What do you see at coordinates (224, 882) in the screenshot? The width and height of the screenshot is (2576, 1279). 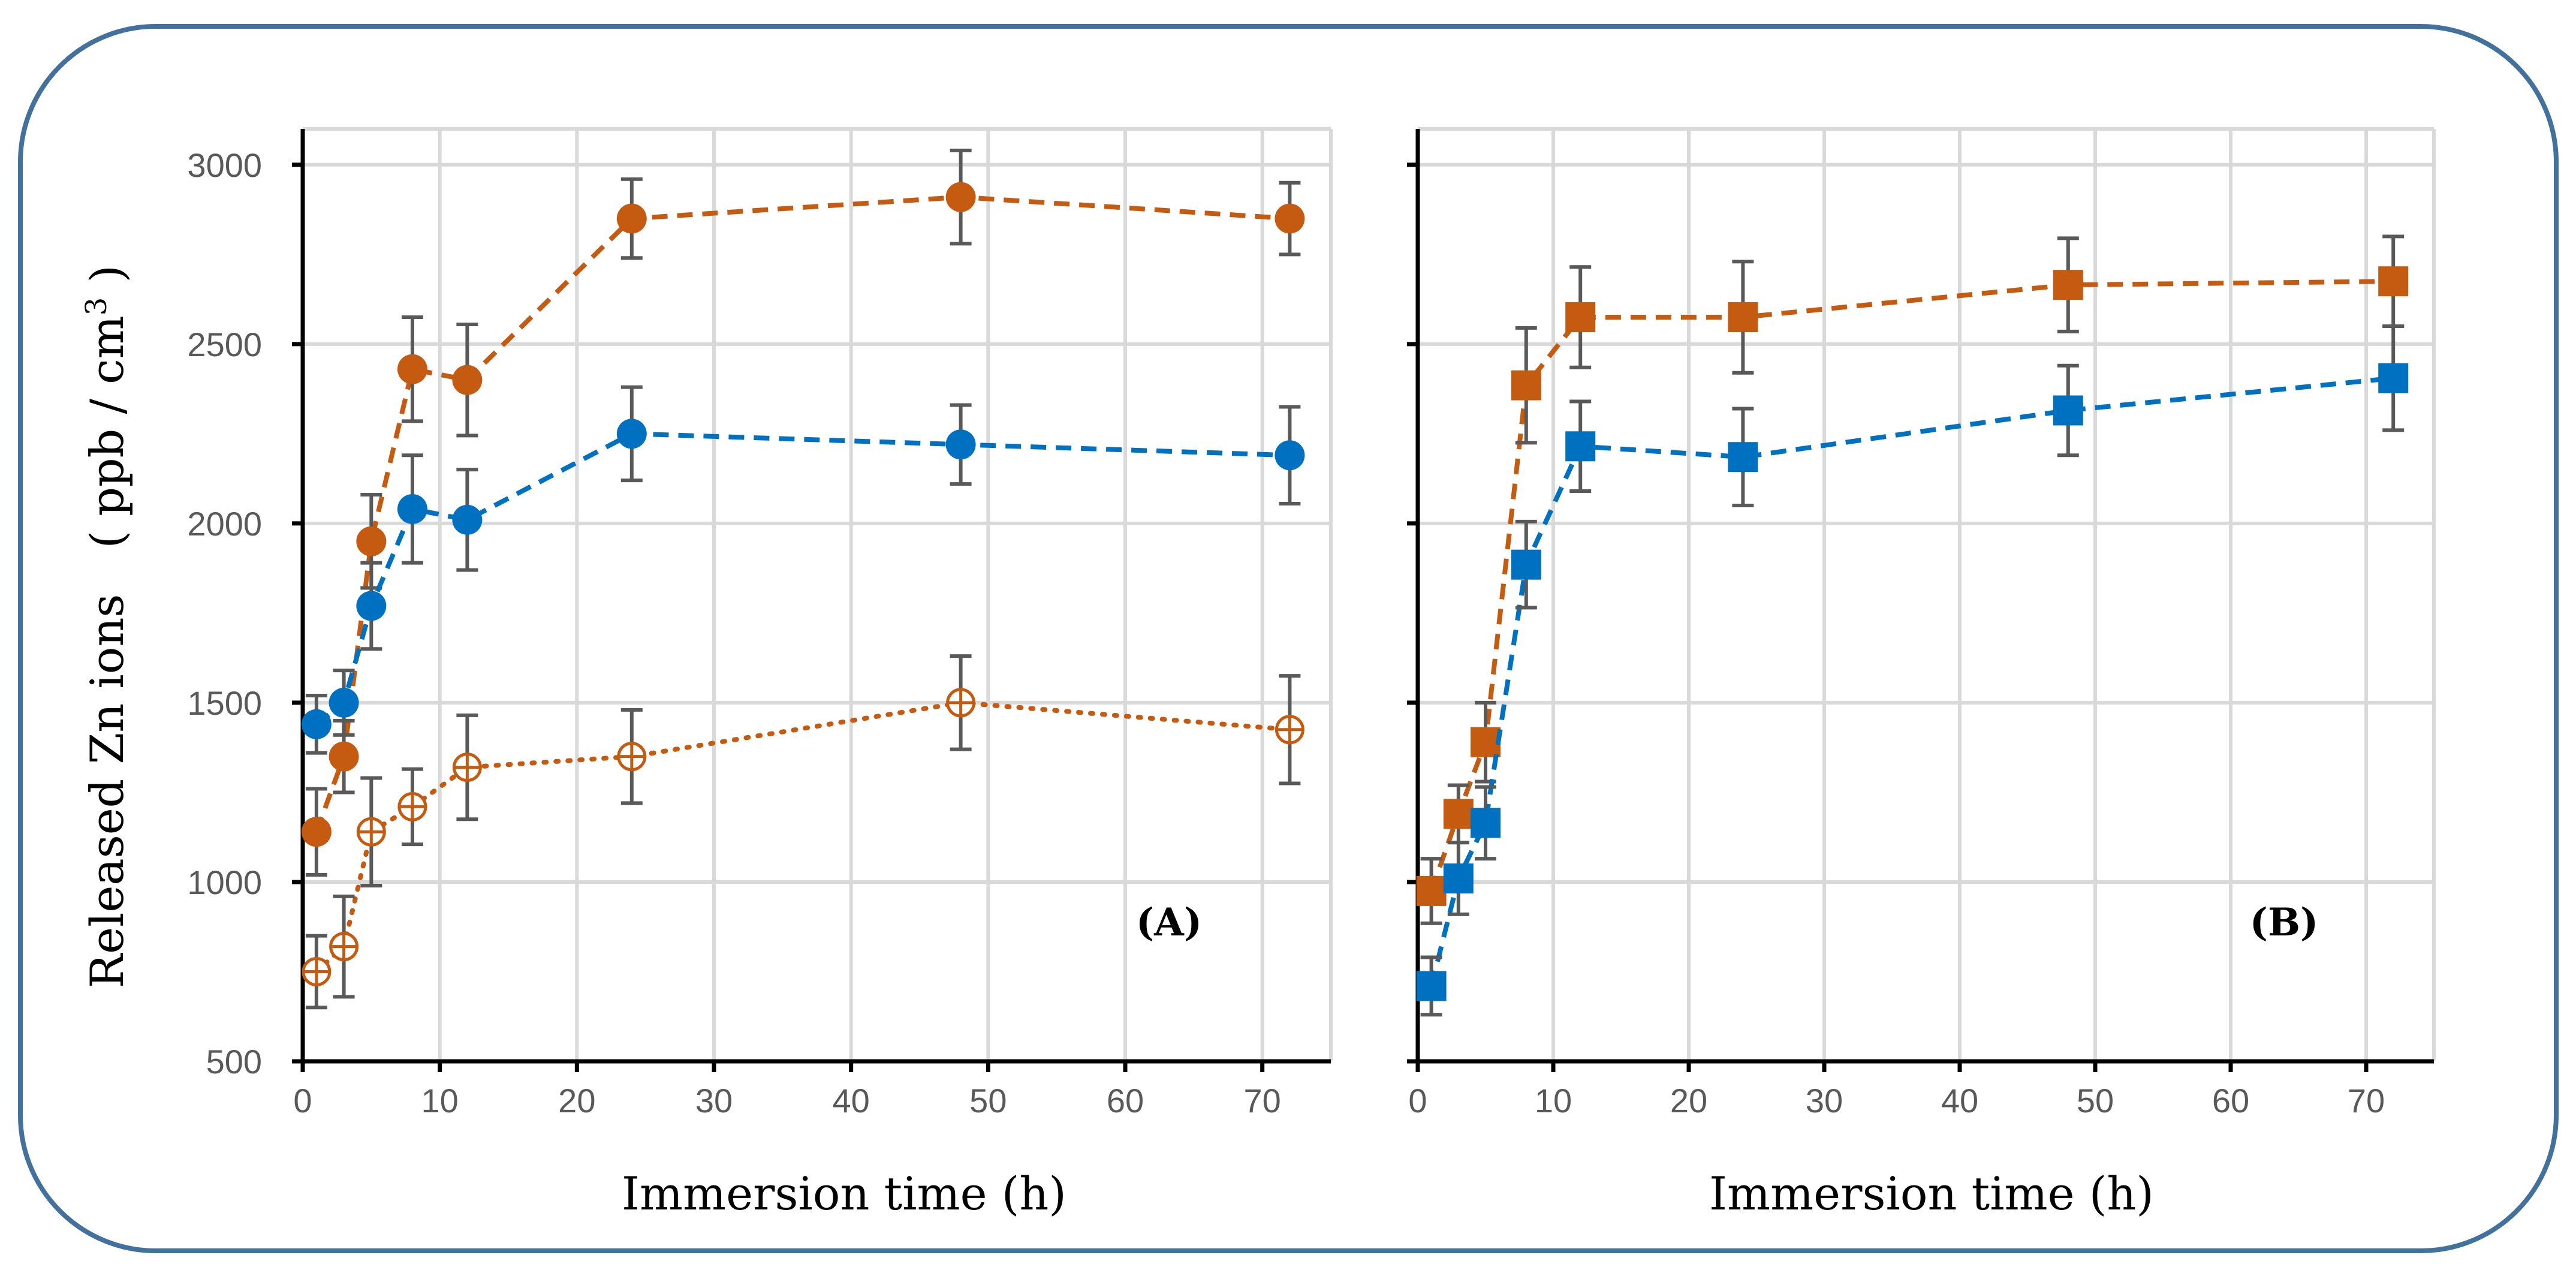 I see `y-tick-label: 1000` at bounding box center [224, 882].